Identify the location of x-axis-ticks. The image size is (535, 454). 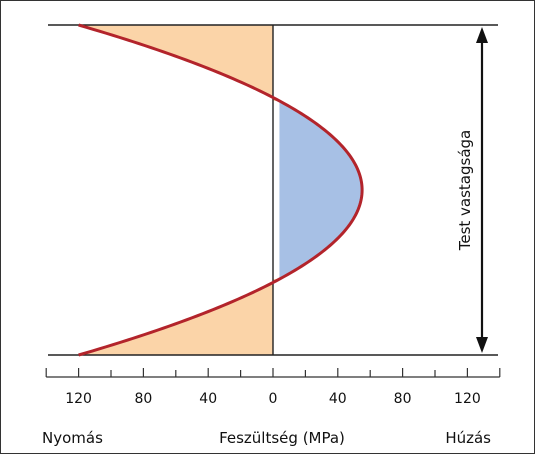
(273, 372).